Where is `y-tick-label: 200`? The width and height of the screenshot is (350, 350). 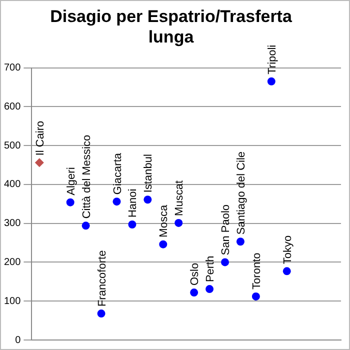
y-tick-label: 200 is located at coordinates (13, 262).